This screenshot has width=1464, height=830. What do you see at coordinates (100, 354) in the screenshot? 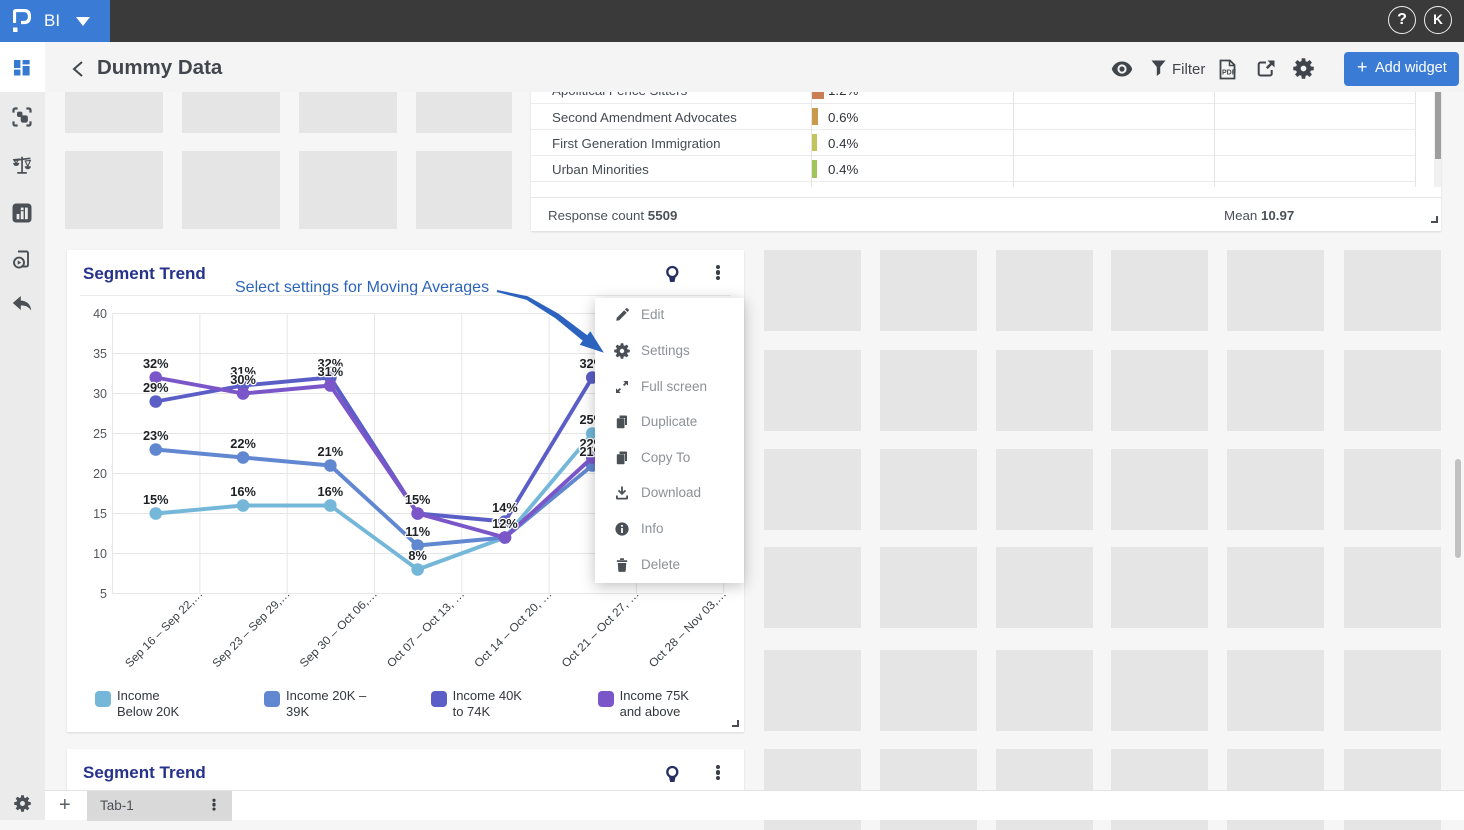
I see `svg-text: 35` at bounding box center [100, 354].